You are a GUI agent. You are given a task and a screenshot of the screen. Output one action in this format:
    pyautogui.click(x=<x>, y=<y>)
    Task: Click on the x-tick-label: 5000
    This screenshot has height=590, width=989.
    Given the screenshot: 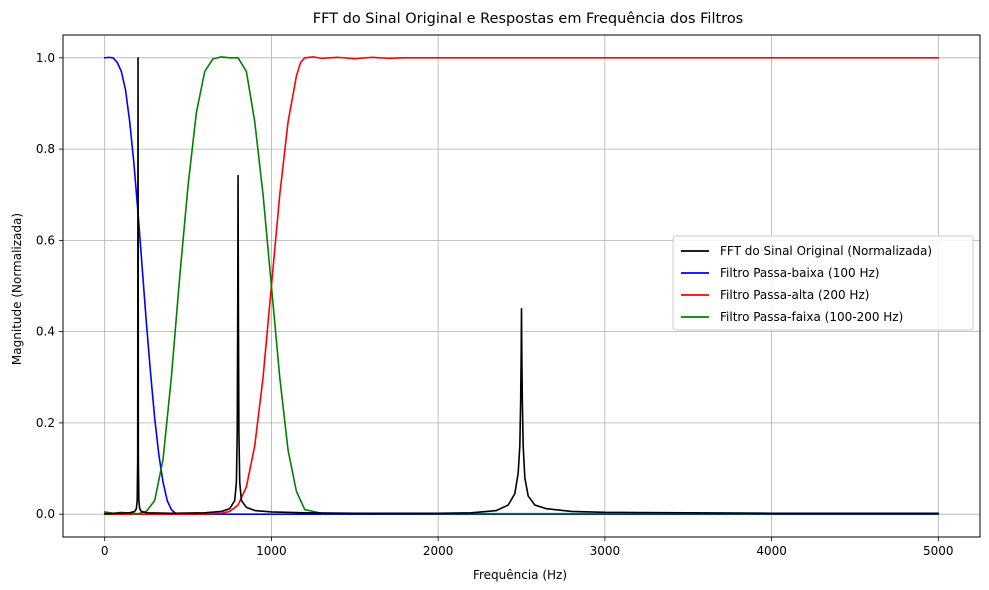 What is the action you would take?
    pyautogui.click(x=938, y=551)
    